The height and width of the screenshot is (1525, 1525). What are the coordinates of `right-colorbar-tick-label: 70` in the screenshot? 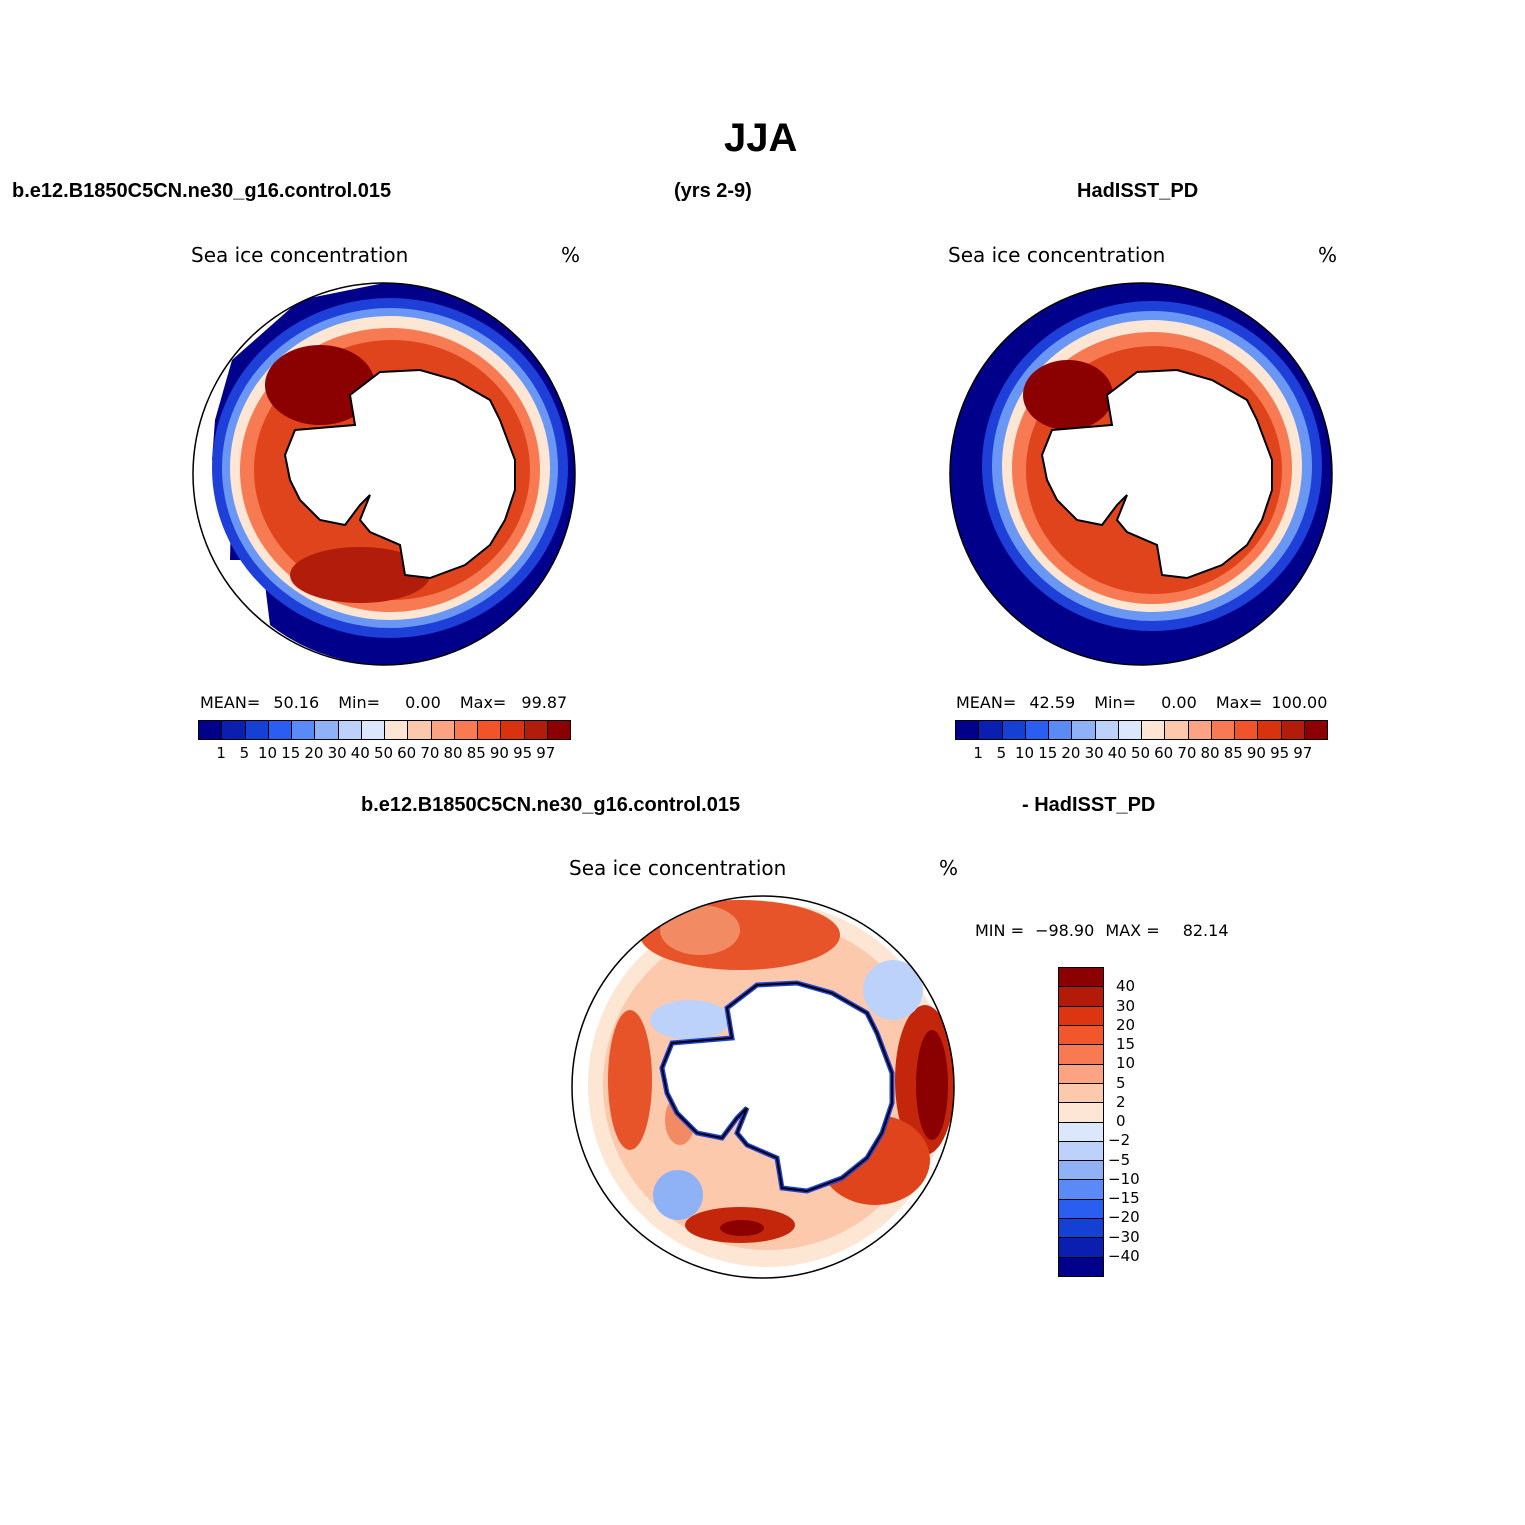 It's located at (1187, 753).